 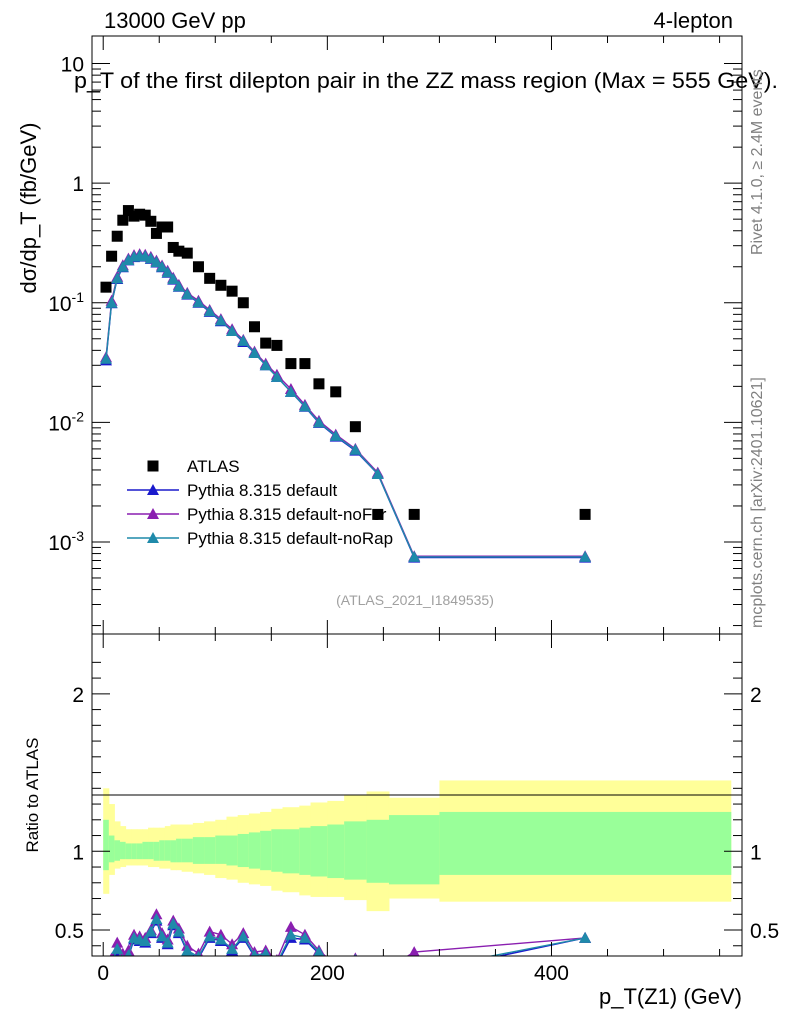 I want to click on main-y-tick-labels: 10⁻³ 10⁻² 10⁻¹ 1 10, so click(x=66, y=304).